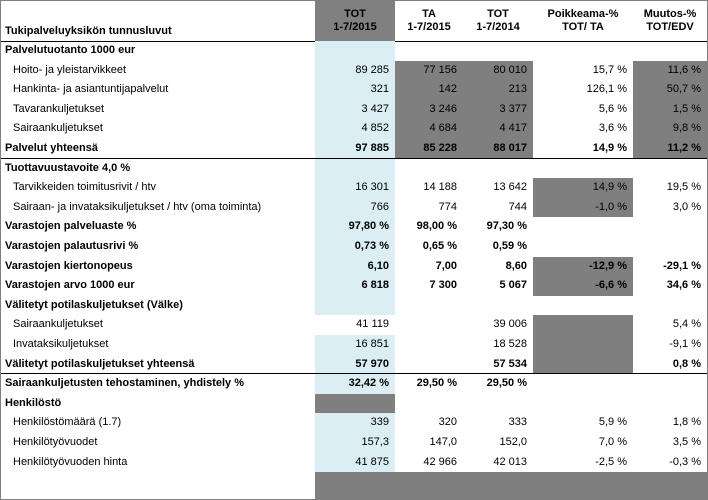  Describe the element at coordinates (670, 14) in the screenshot. I see `column-header-line1: Muutos-%` at that location.